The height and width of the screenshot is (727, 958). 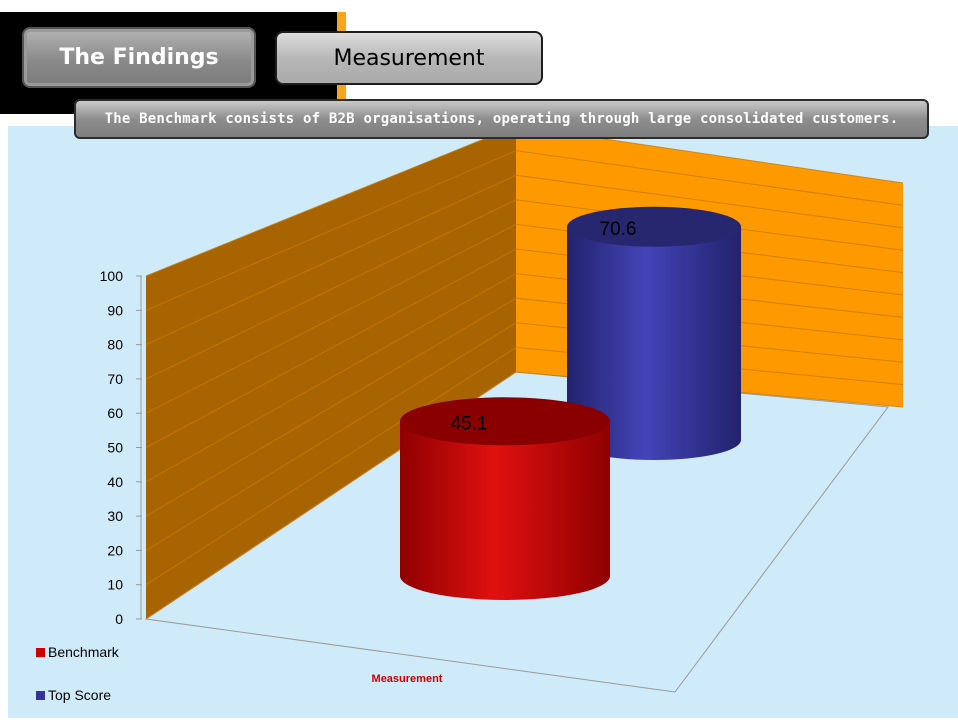 What do you see at coordinates (115, 516) in the screenshot?
I see `y-tick-label-30: 30` at bounding box center [115, 516].